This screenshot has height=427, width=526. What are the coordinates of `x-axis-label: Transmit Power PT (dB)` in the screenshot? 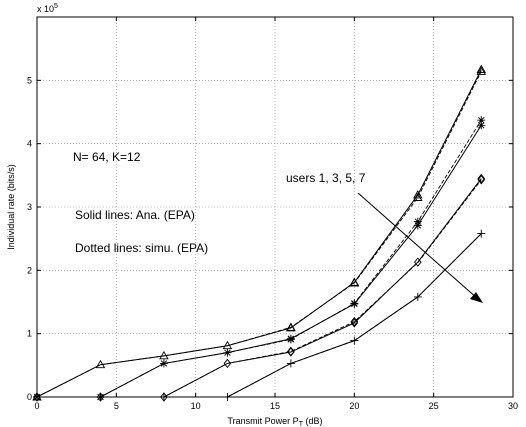 It's located at (275, 421).